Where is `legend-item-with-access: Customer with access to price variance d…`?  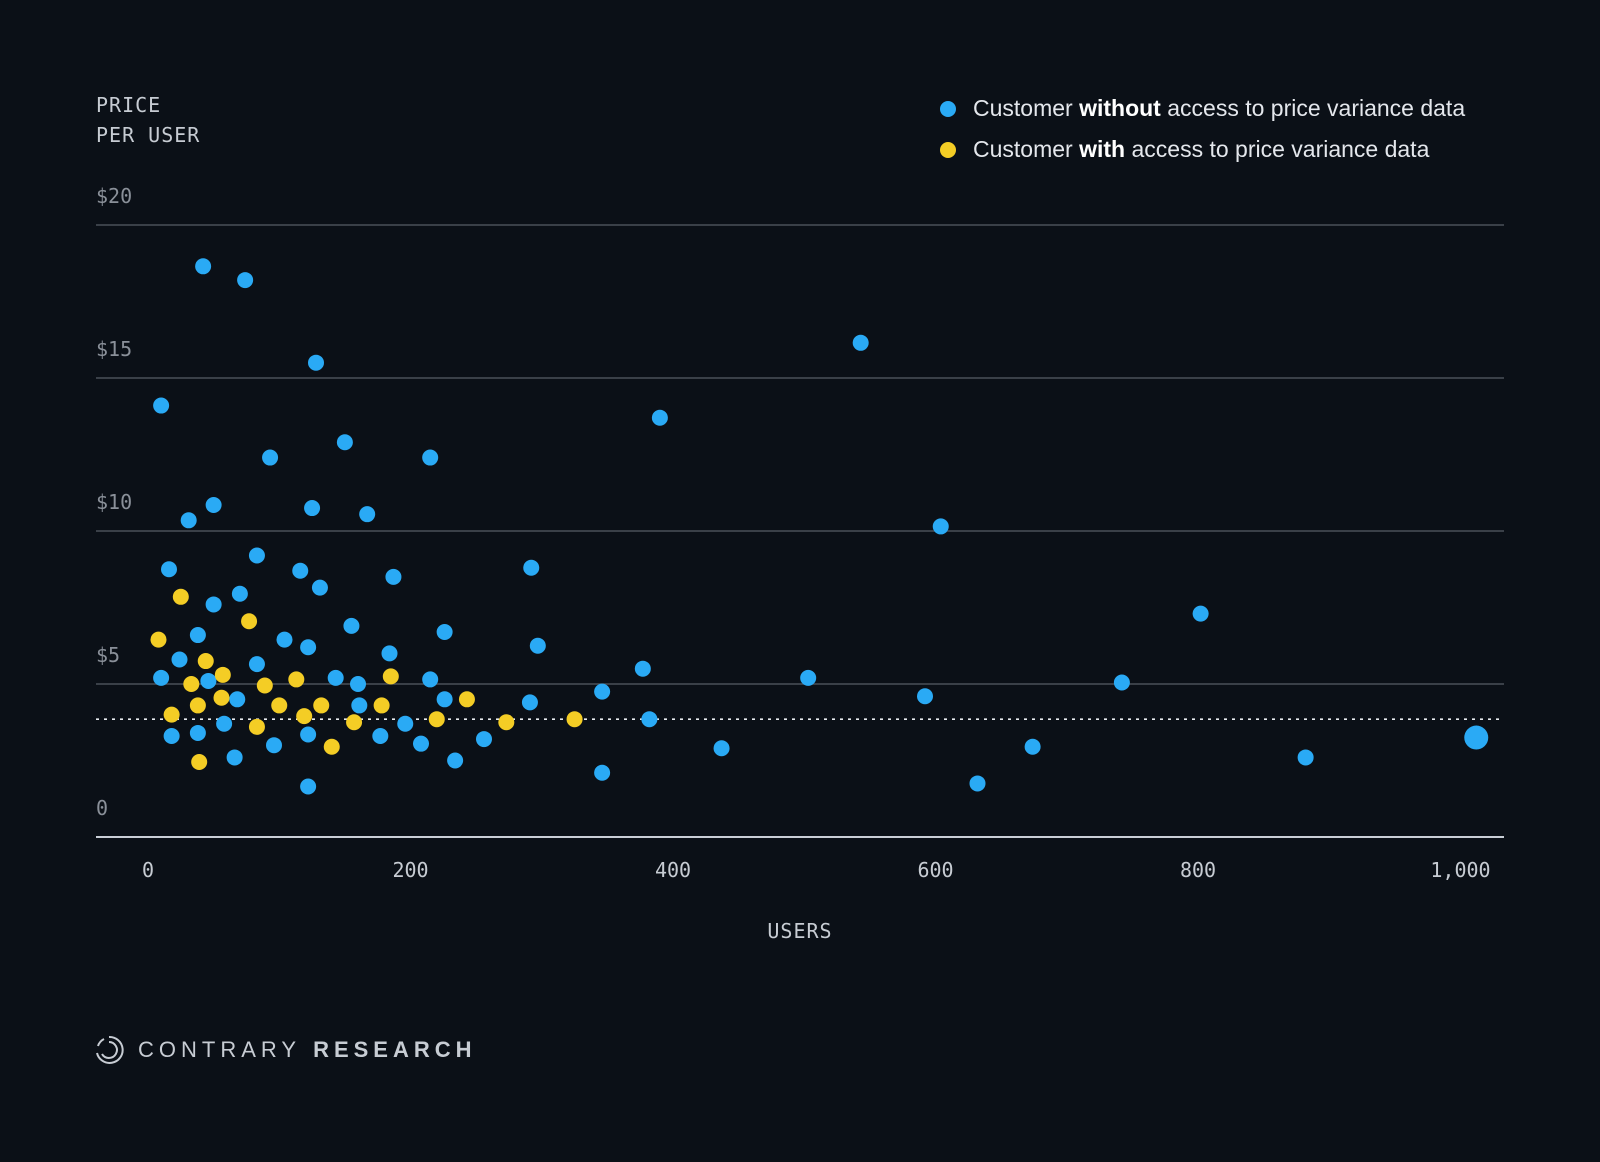 legend-item-with-access: Customer with access to price variance d… is located at coordinates (1202, 149).